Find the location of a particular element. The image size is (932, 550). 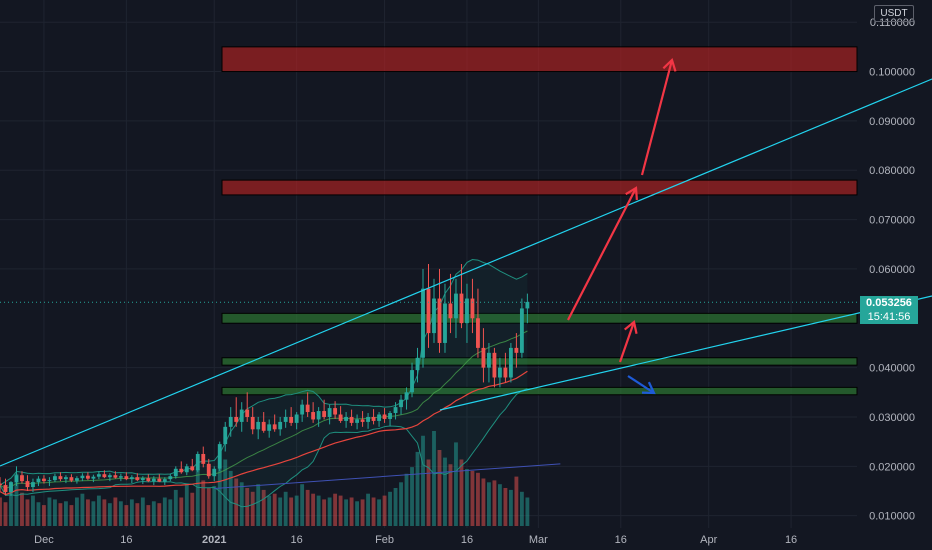

y-tick-label: 0.080000 is located at coordinates (892, 171).